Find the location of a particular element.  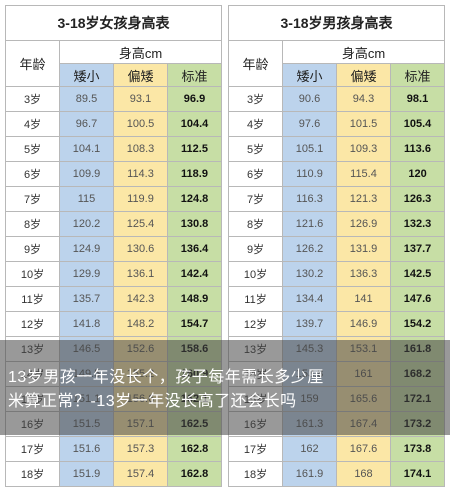

short-cell: 141.8 is located at coordinates (86, 324).